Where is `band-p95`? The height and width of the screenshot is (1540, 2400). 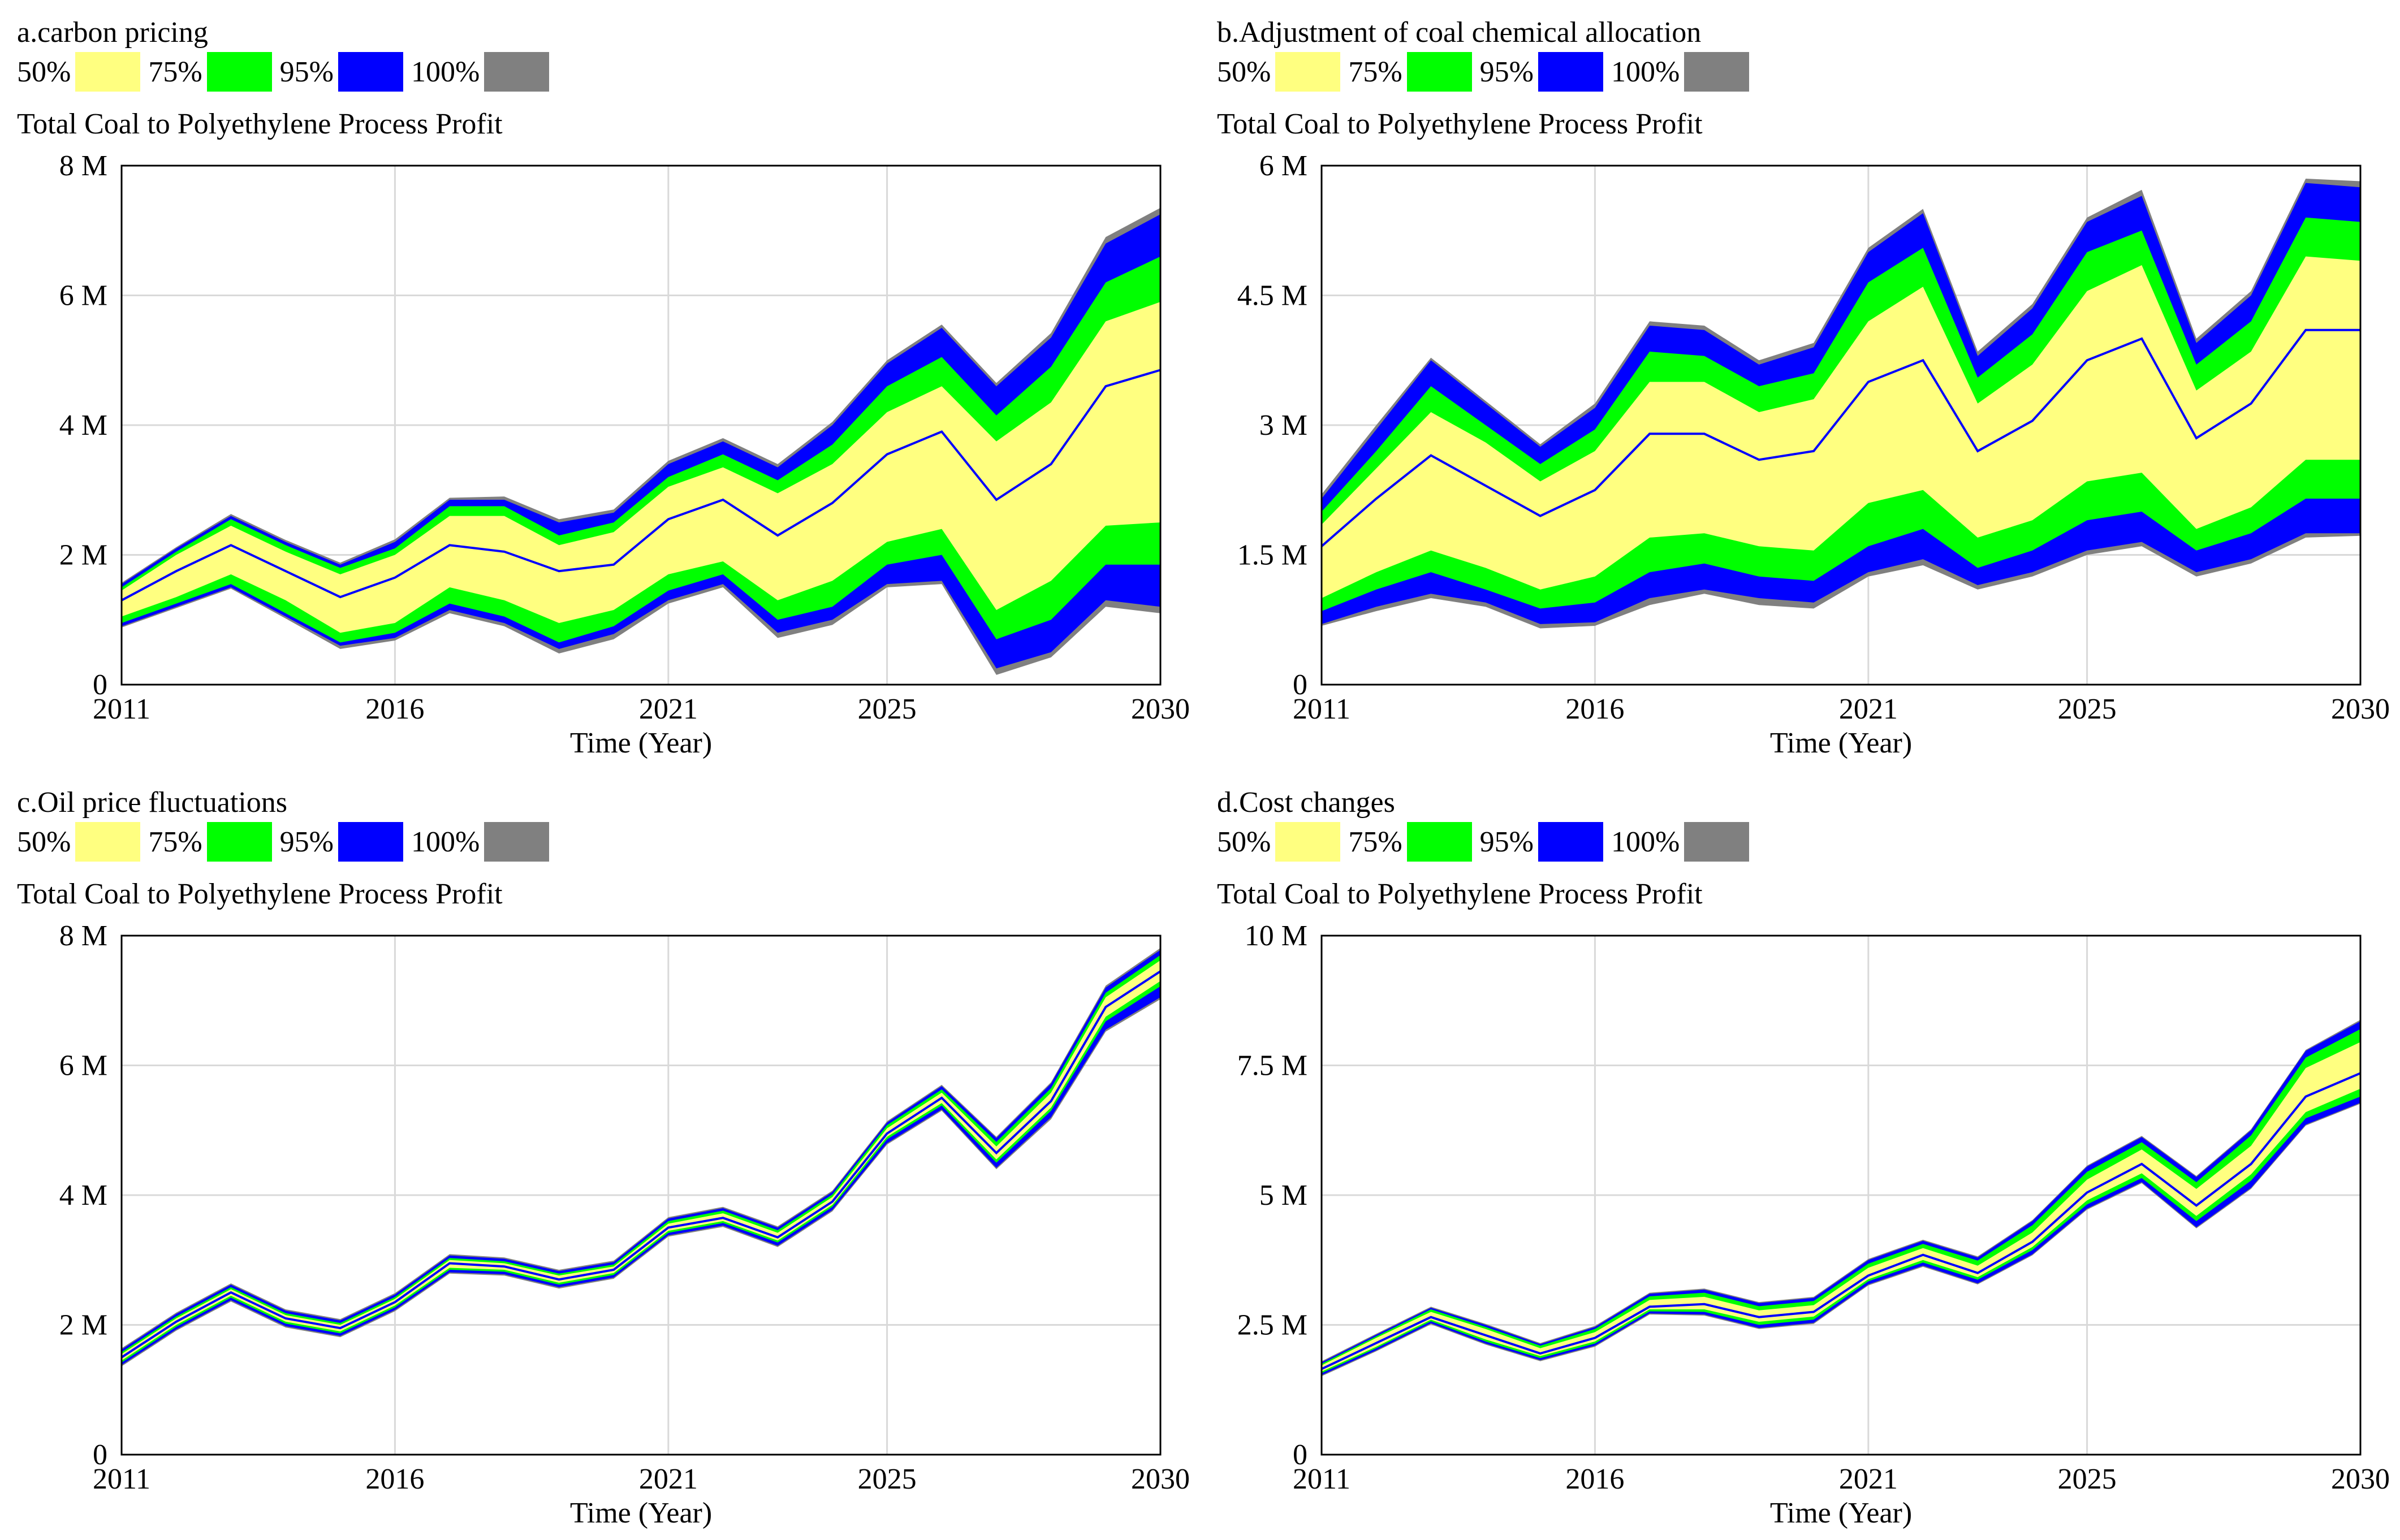
band-p95 is located at coordinates (641, 1157).